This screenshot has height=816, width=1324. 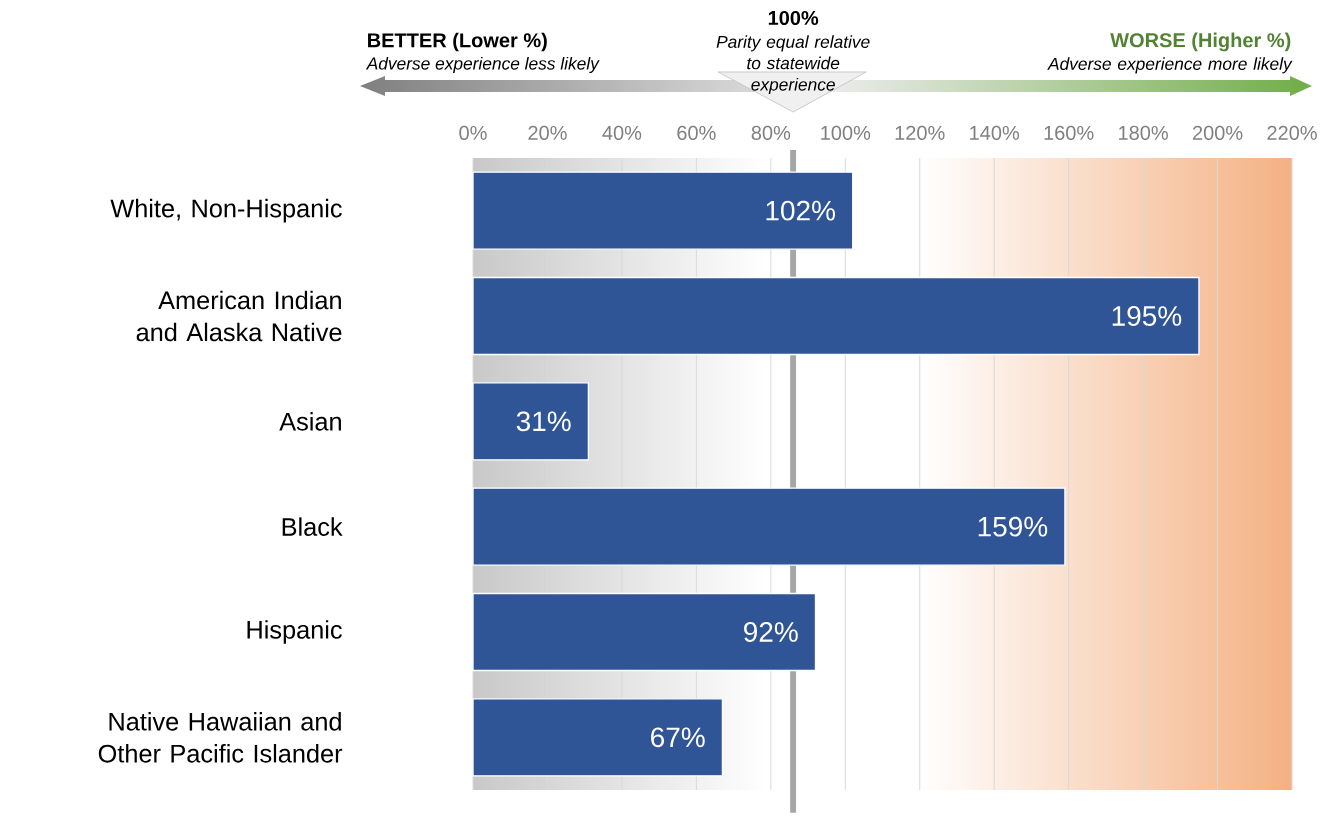 I want to click on y-tick-label: Black, so click(x=312, y=527).